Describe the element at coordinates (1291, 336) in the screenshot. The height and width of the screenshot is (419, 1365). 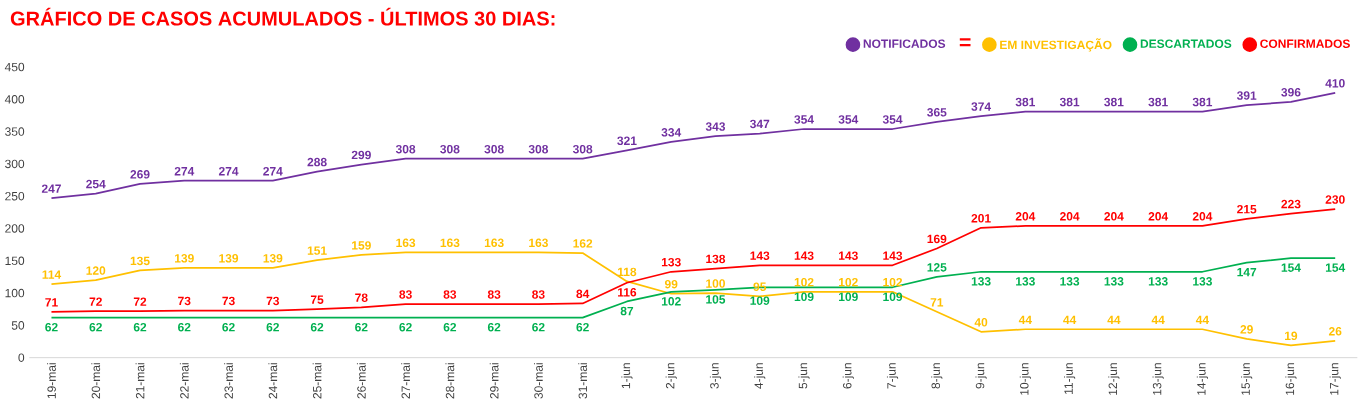
I see `data-label: 19` at that location.